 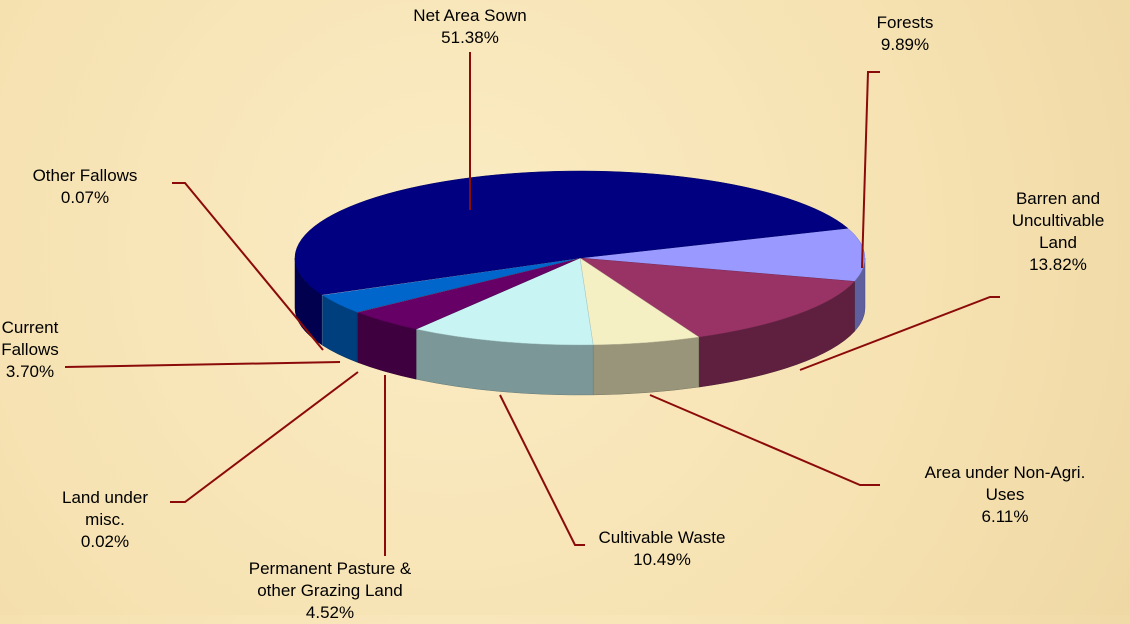 I want to click on value-label: 13.82%, so click(x=1058, y=265).